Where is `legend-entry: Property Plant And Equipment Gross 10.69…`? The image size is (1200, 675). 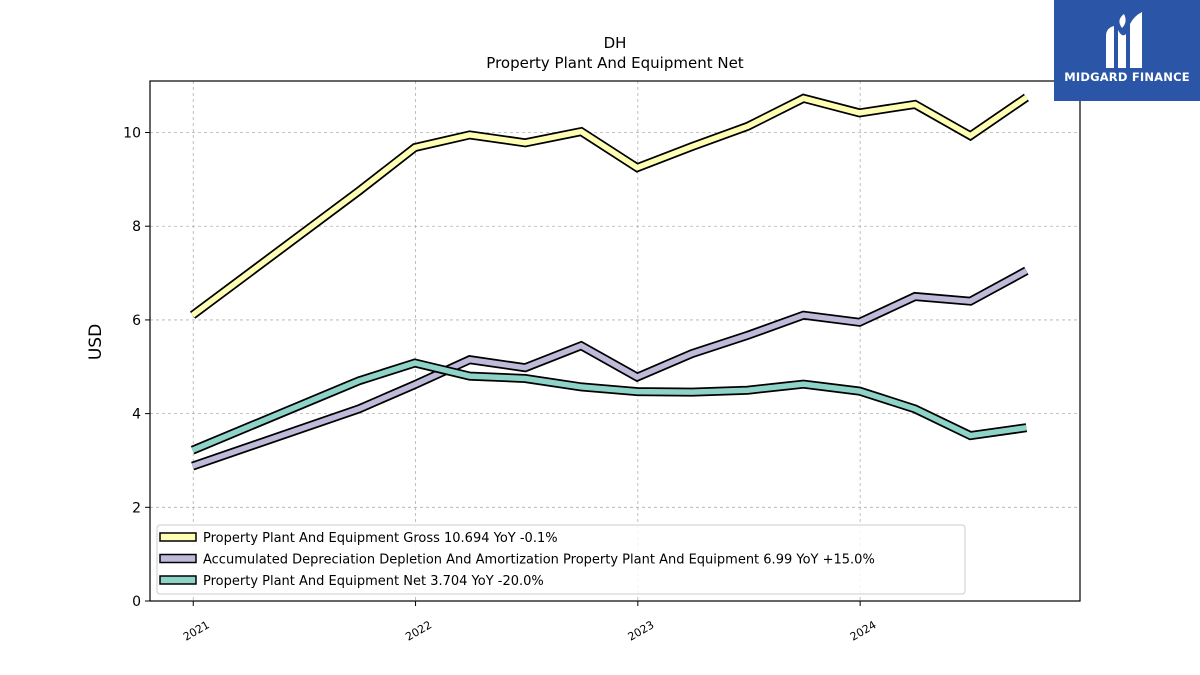
legend-entry: Property Plant And Equipment Gross 10.69… is located at coordinates (380, 538).